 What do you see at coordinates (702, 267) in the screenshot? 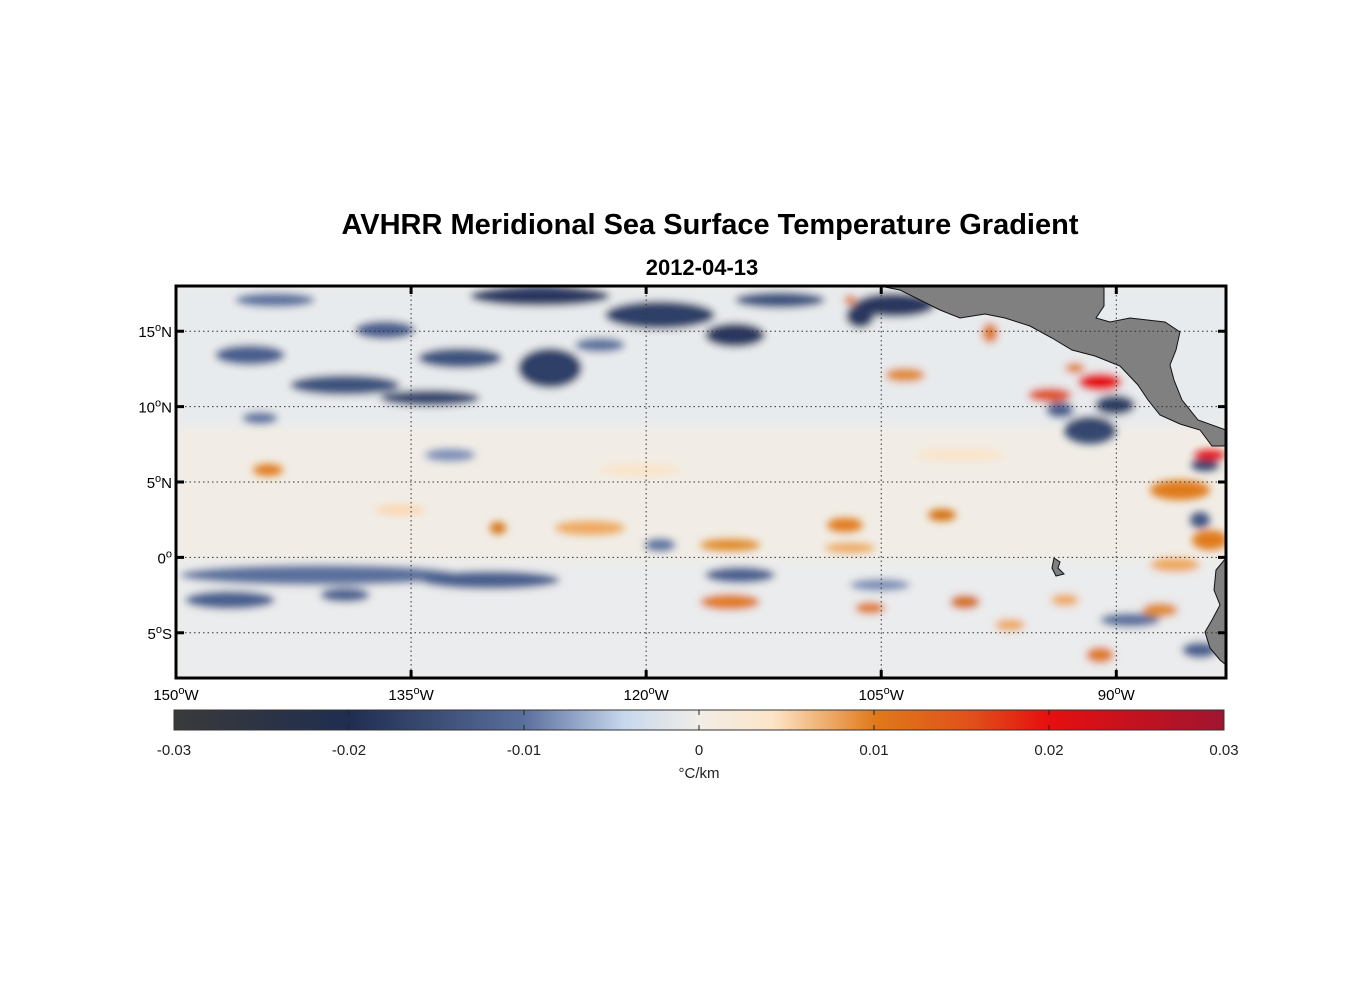
I see `map-subtitle: 2012-04-13` at bounding box center [702, 267].